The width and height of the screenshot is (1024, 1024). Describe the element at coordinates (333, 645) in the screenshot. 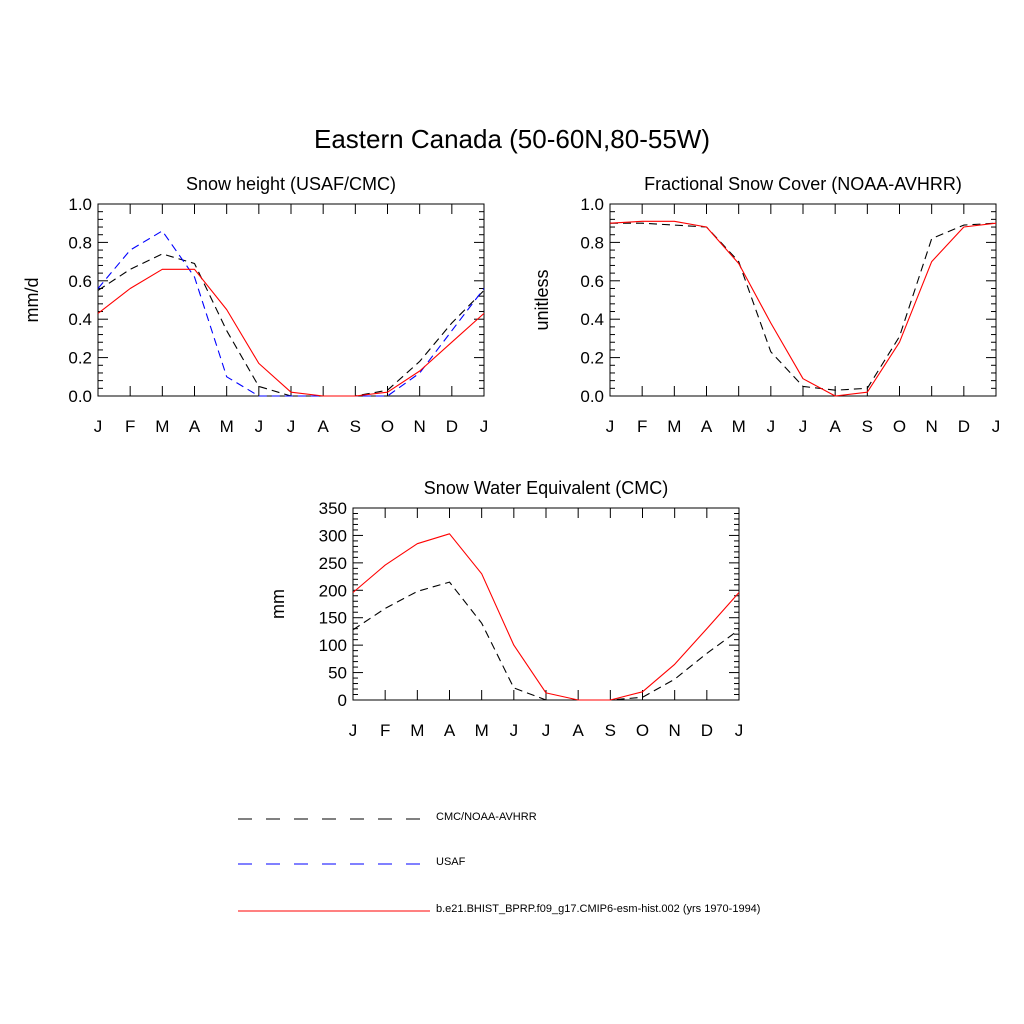

I see `panel-3-ytick-label: 100` at that location.